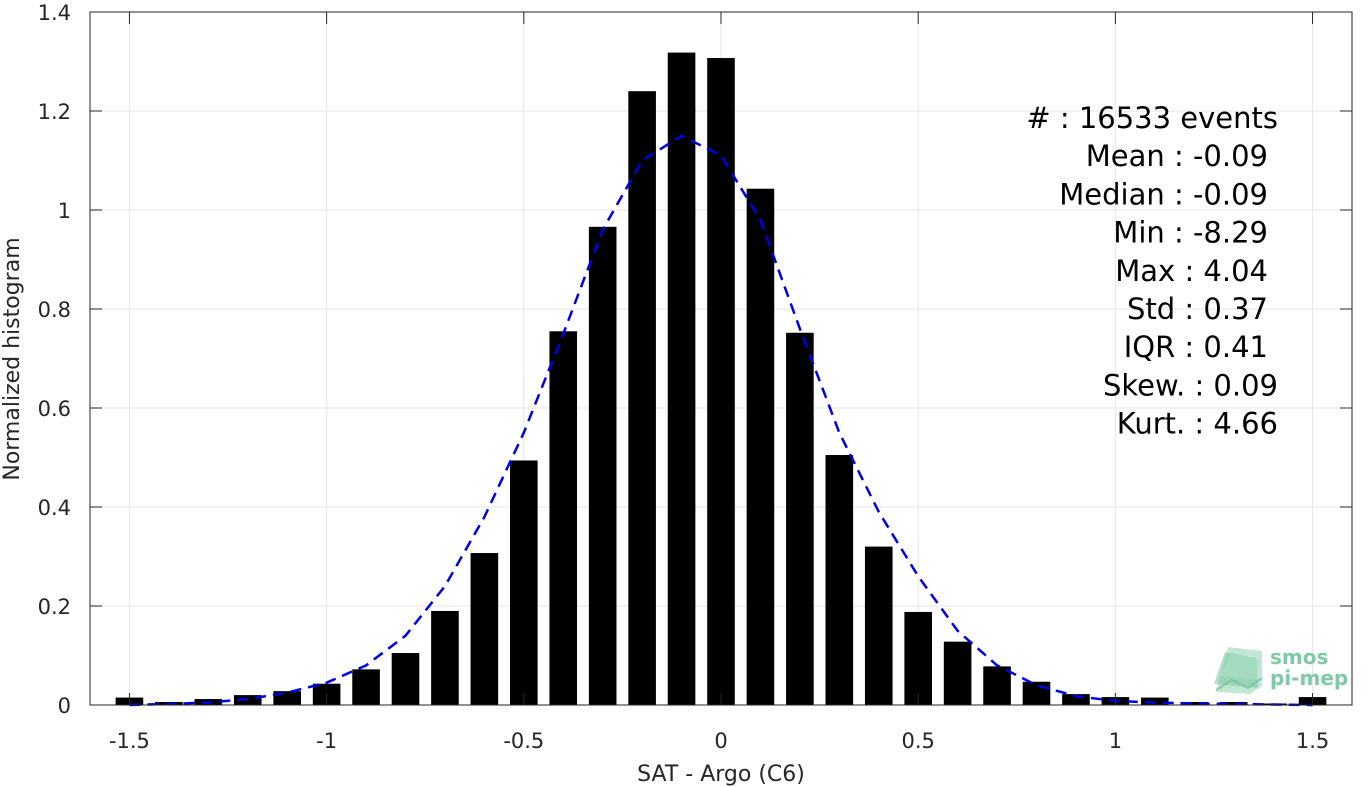  Describe the element at coordinates (64, 706) in the screenshot. I see `y-tick-label: 0` at that location.